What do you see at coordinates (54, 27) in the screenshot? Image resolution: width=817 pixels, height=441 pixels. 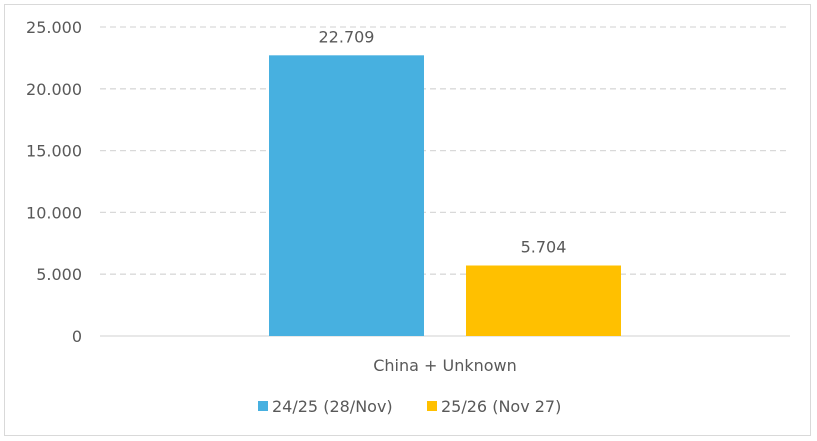 I see `y-tick-label: 25.000` at bounding box center [54, 27].